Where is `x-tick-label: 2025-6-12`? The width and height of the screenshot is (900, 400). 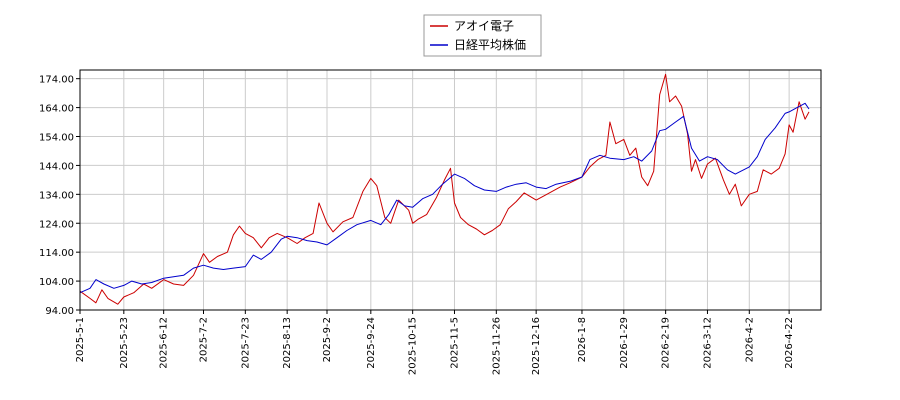 x-tick-label: 2025-6-12 is located at coordinates (164, 343).